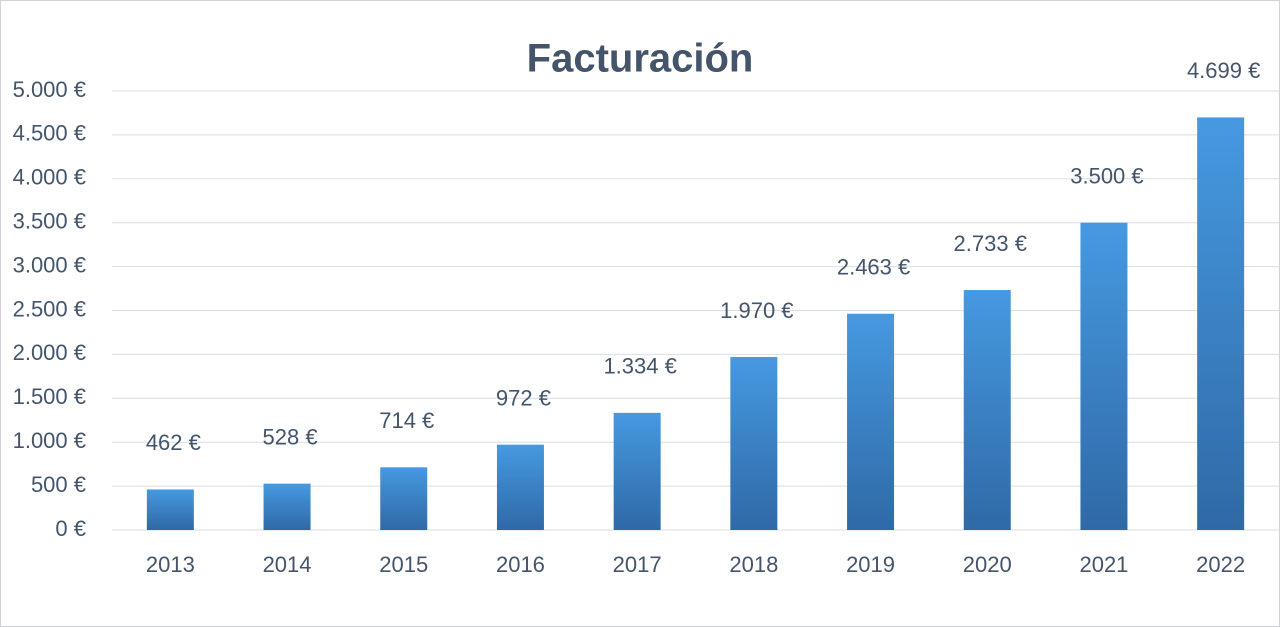 This screenshot has width=1280, height=627. What do you see at coordinates (639, 366) in the screenshot?
I see `value-label: 1.334 €` at bounding box center [639, 366].